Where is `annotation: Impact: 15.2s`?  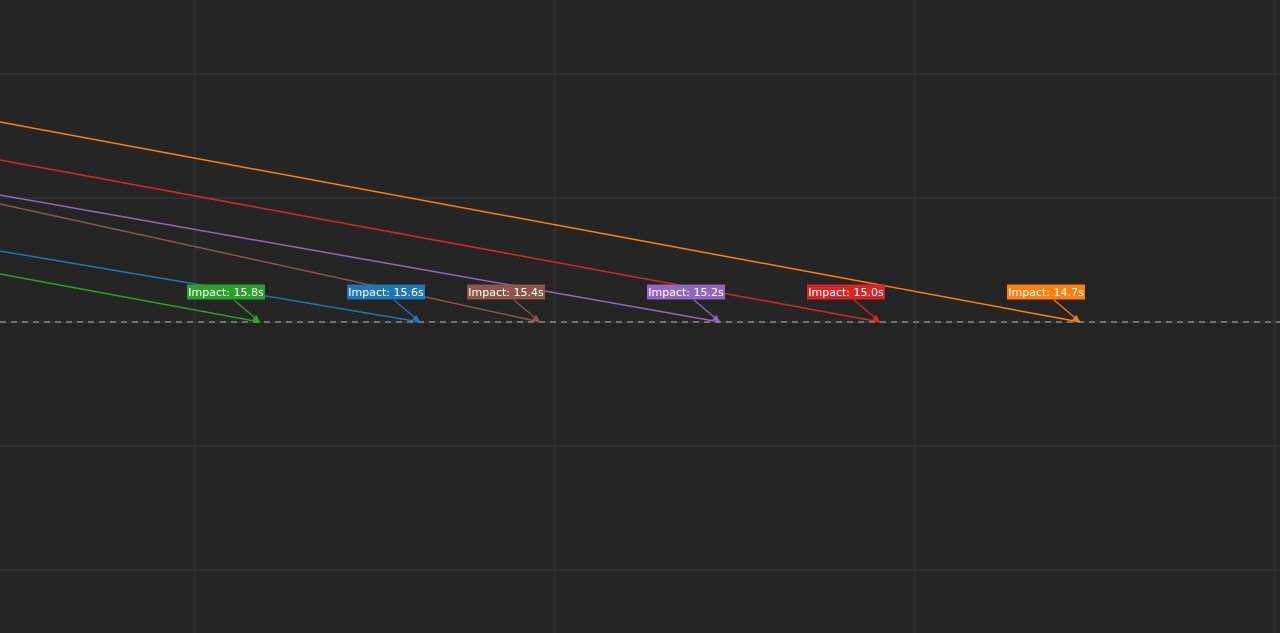
annotation: Impact: 15.2s is located at coordinates (686, 292).